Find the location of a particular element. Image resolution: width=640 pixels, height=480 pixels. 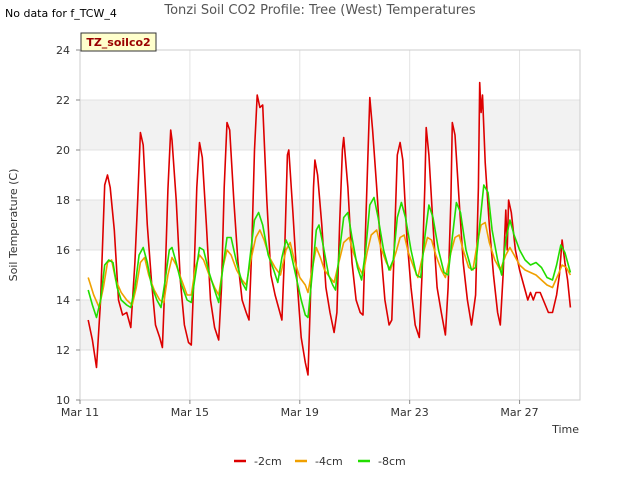

station-label-box is located at coordinates (118, 42).